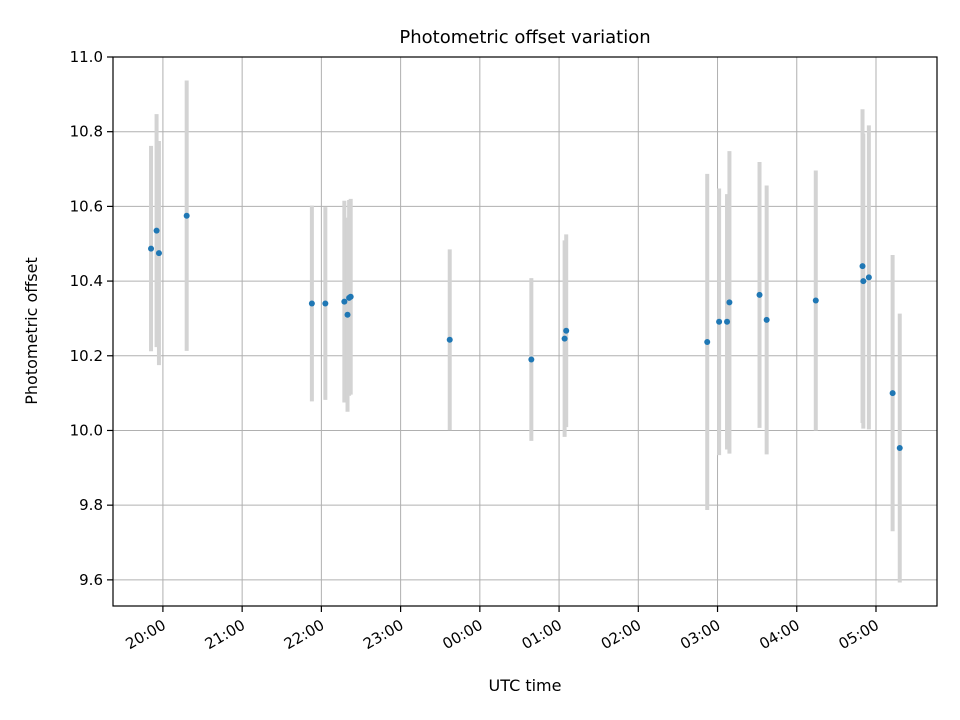 This screenshot has height=720, width=960. Describe the element at coordinates (524, 37) in the screenshot. I see `chart-title: Photometric offset variation` at that location.